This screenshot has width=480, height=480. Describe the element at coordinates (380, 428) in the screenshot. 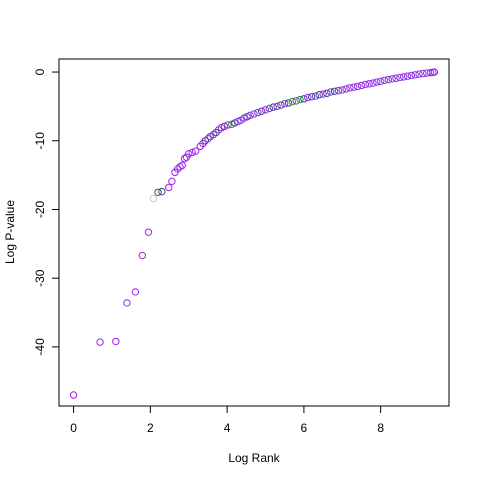

I see `x-tick-label: 8` at that location.